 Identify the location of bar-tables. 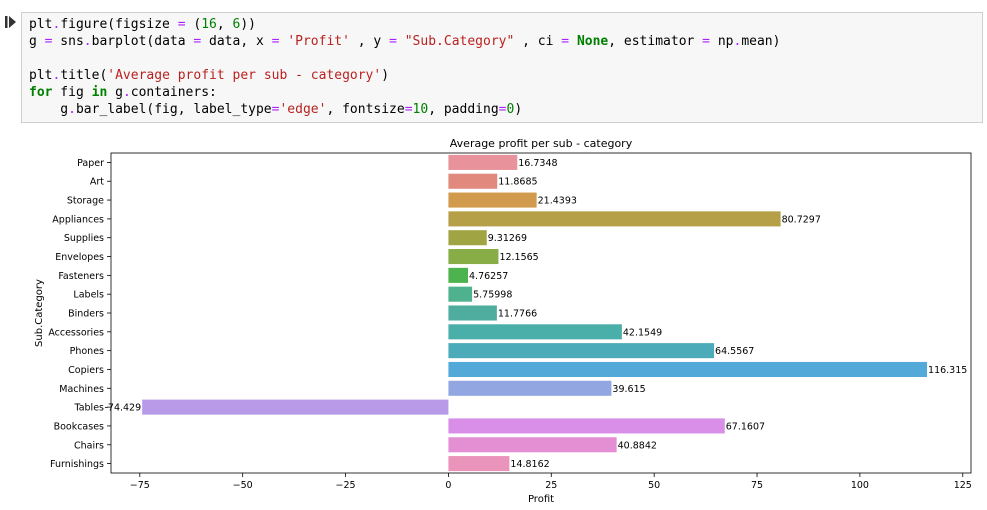
(295, 407).